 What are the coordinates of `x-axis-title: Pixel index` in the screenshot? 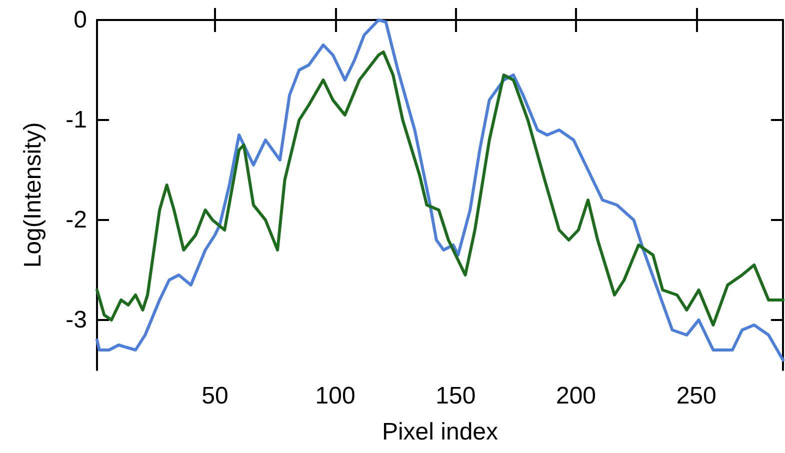 It's located at (440, 432).